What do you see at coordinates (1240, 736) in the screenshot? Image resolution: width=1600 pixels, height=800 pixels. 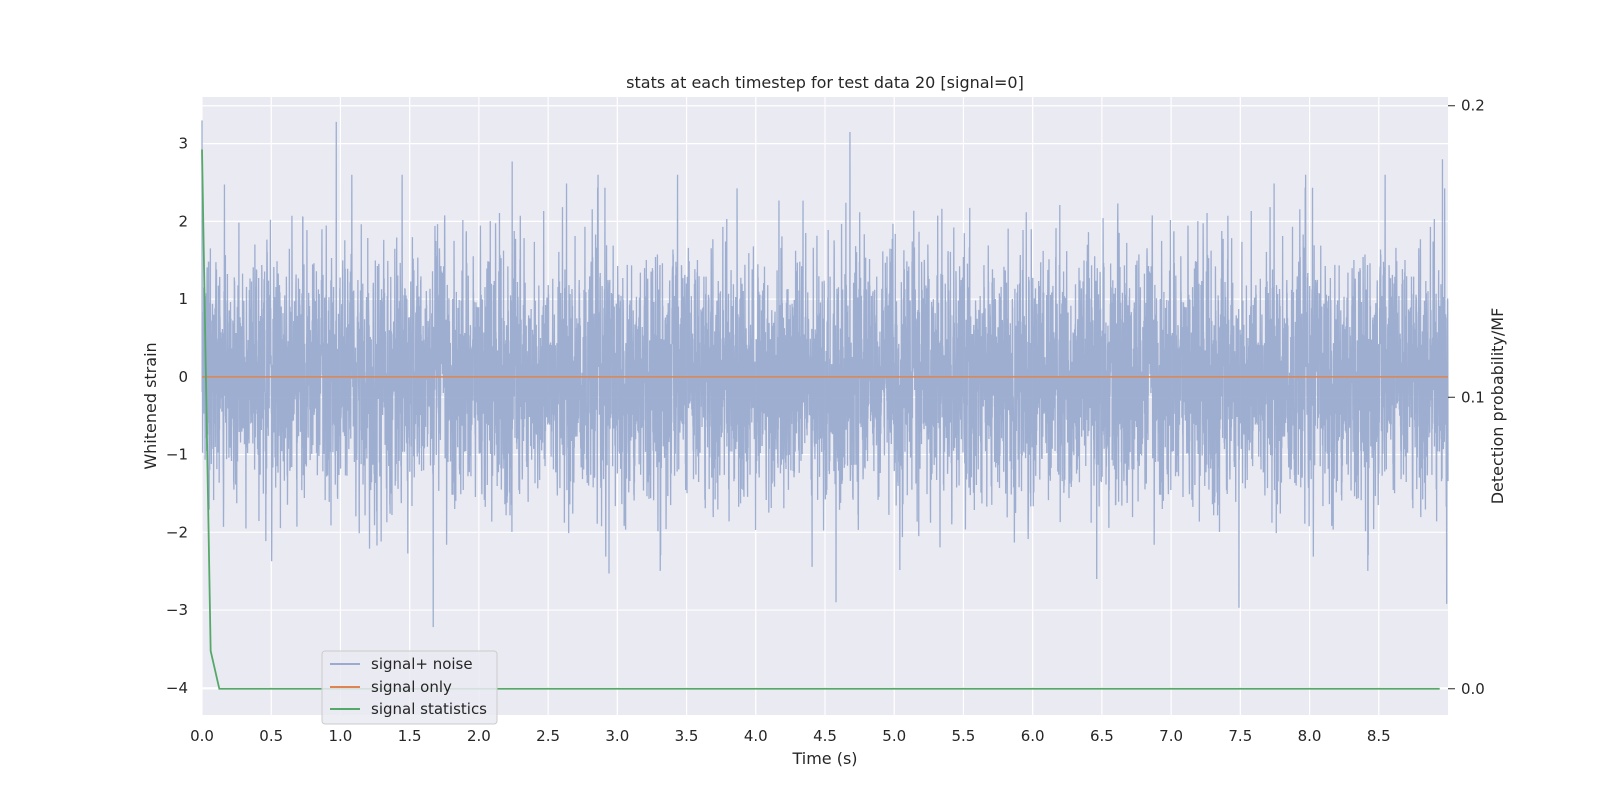 I see `x-tick-label: 7.5` at bounding box center [1240, 736].